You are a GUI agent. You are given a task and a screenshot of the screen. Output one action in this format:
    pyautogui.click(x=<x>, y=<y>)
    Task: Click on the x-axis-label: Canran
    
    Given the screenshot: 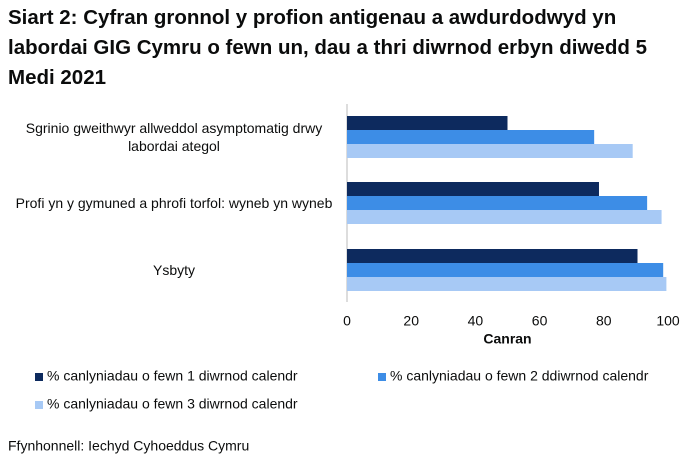 What is the action you would take?
    pyautogui.click(x=507, y=339)
    